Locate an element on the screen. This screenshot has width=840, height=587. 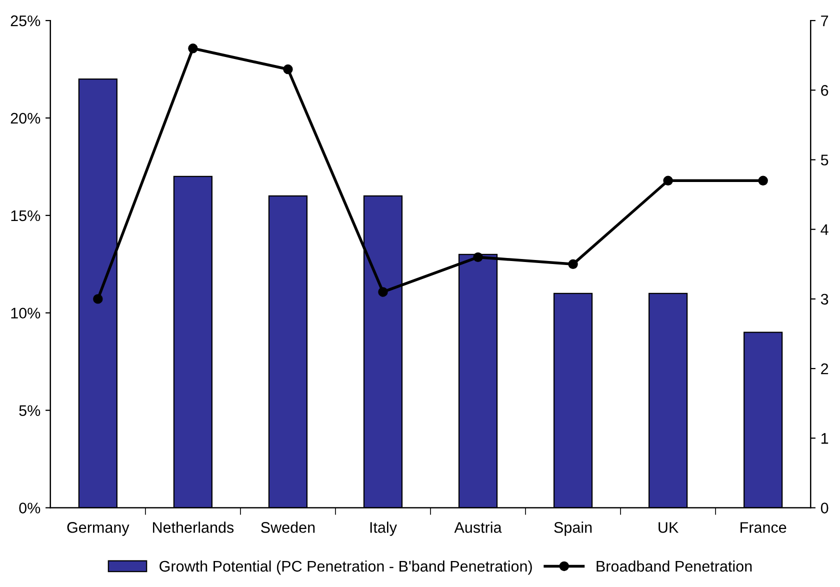
y-tick-label: 25% is located at coordinates (25, 20).